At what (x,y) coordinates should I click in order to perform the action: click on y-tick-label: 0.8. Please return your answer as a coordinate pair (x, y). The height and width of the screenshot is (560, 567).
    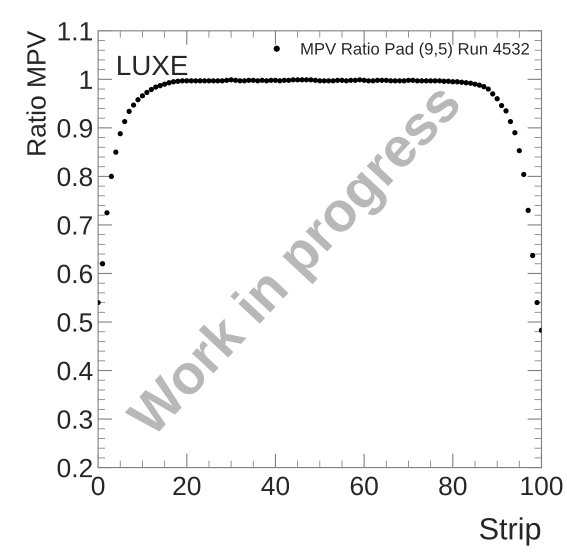
    Looking at the image, I should click on (75, 177).